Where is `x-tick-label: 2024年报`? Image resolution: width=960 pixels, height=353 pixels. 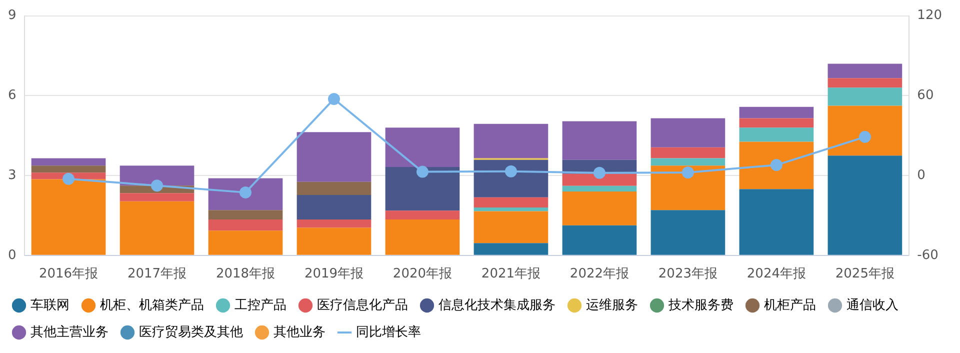
x-tick-label: 2024年报 is located at coordinates (776, 274).